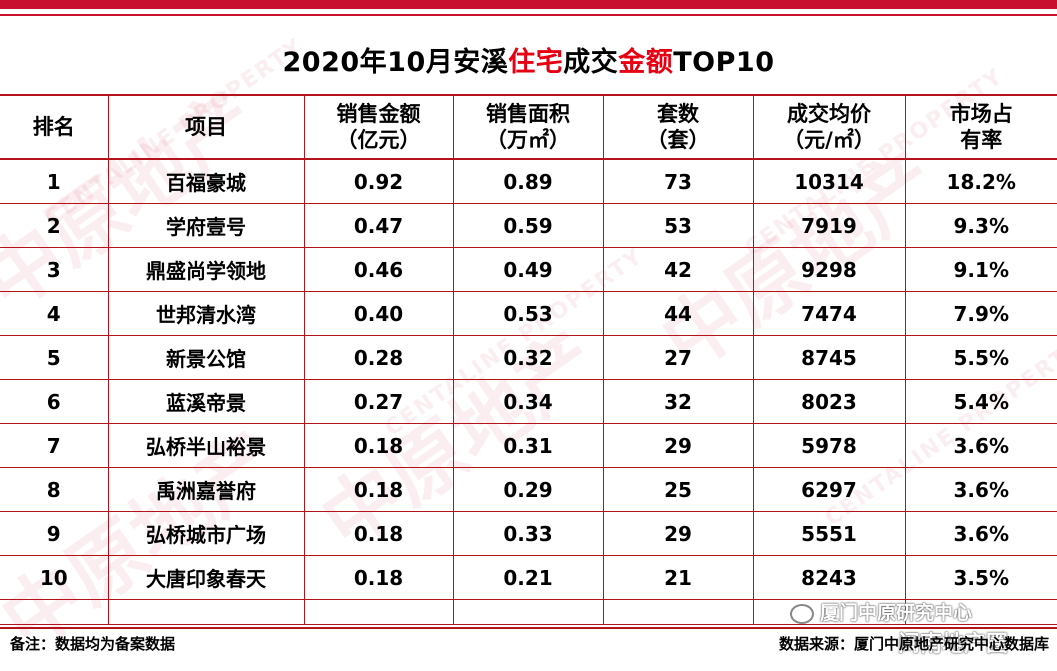  What do you see at coordinates (678, 181) in the screenshot?
I see `cell-units: 73` at bounding box center [678, 181].